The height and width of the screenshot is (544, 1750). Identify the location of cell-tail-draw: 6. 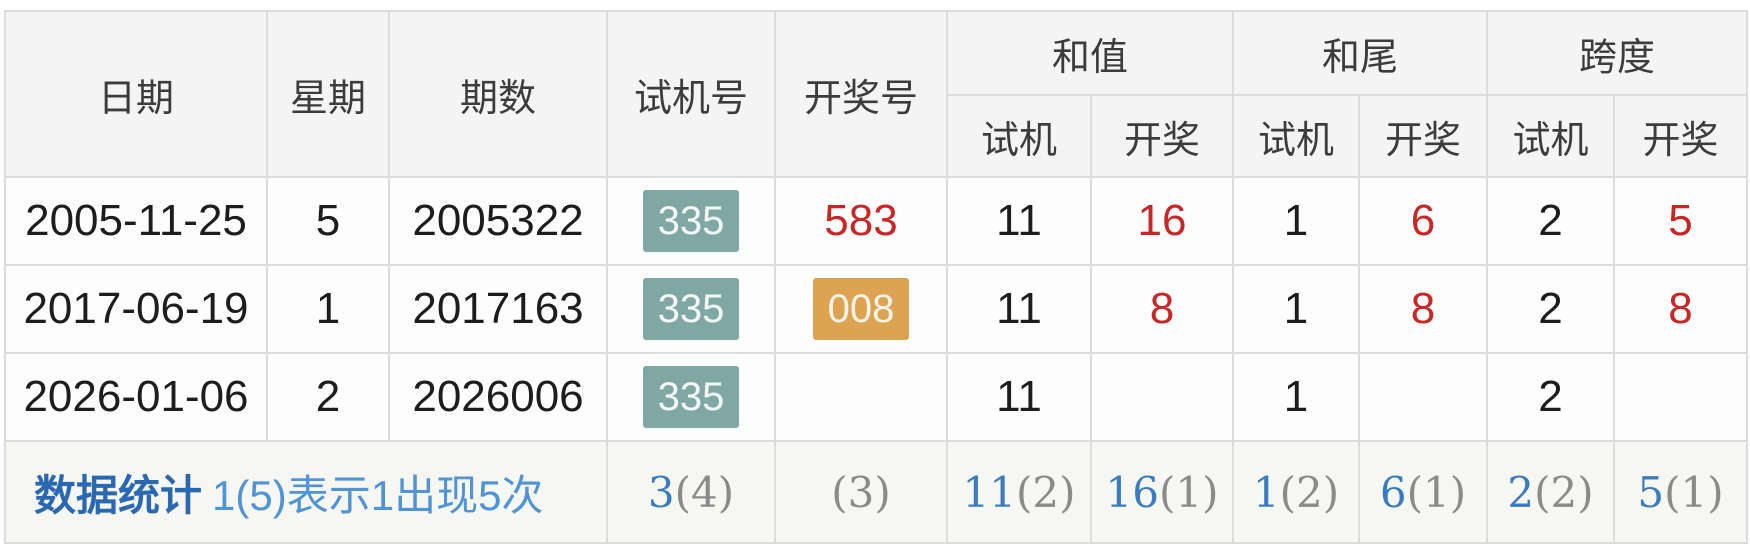
(1423, 221).